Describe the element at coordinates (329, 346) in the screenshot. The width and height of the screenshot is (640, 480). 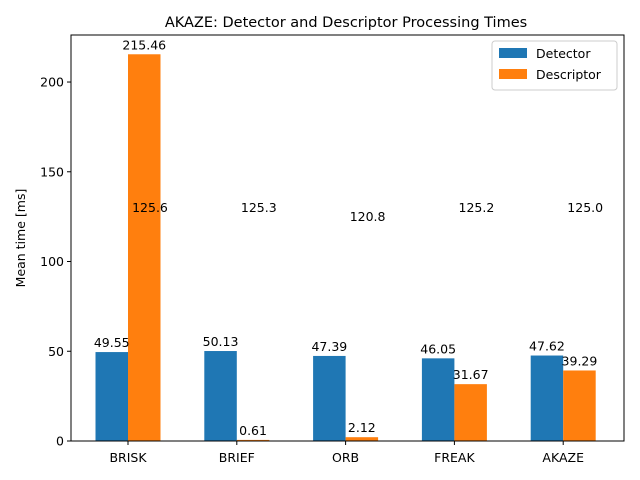
I see `value-label-detector-orb: 47.39` at that location.